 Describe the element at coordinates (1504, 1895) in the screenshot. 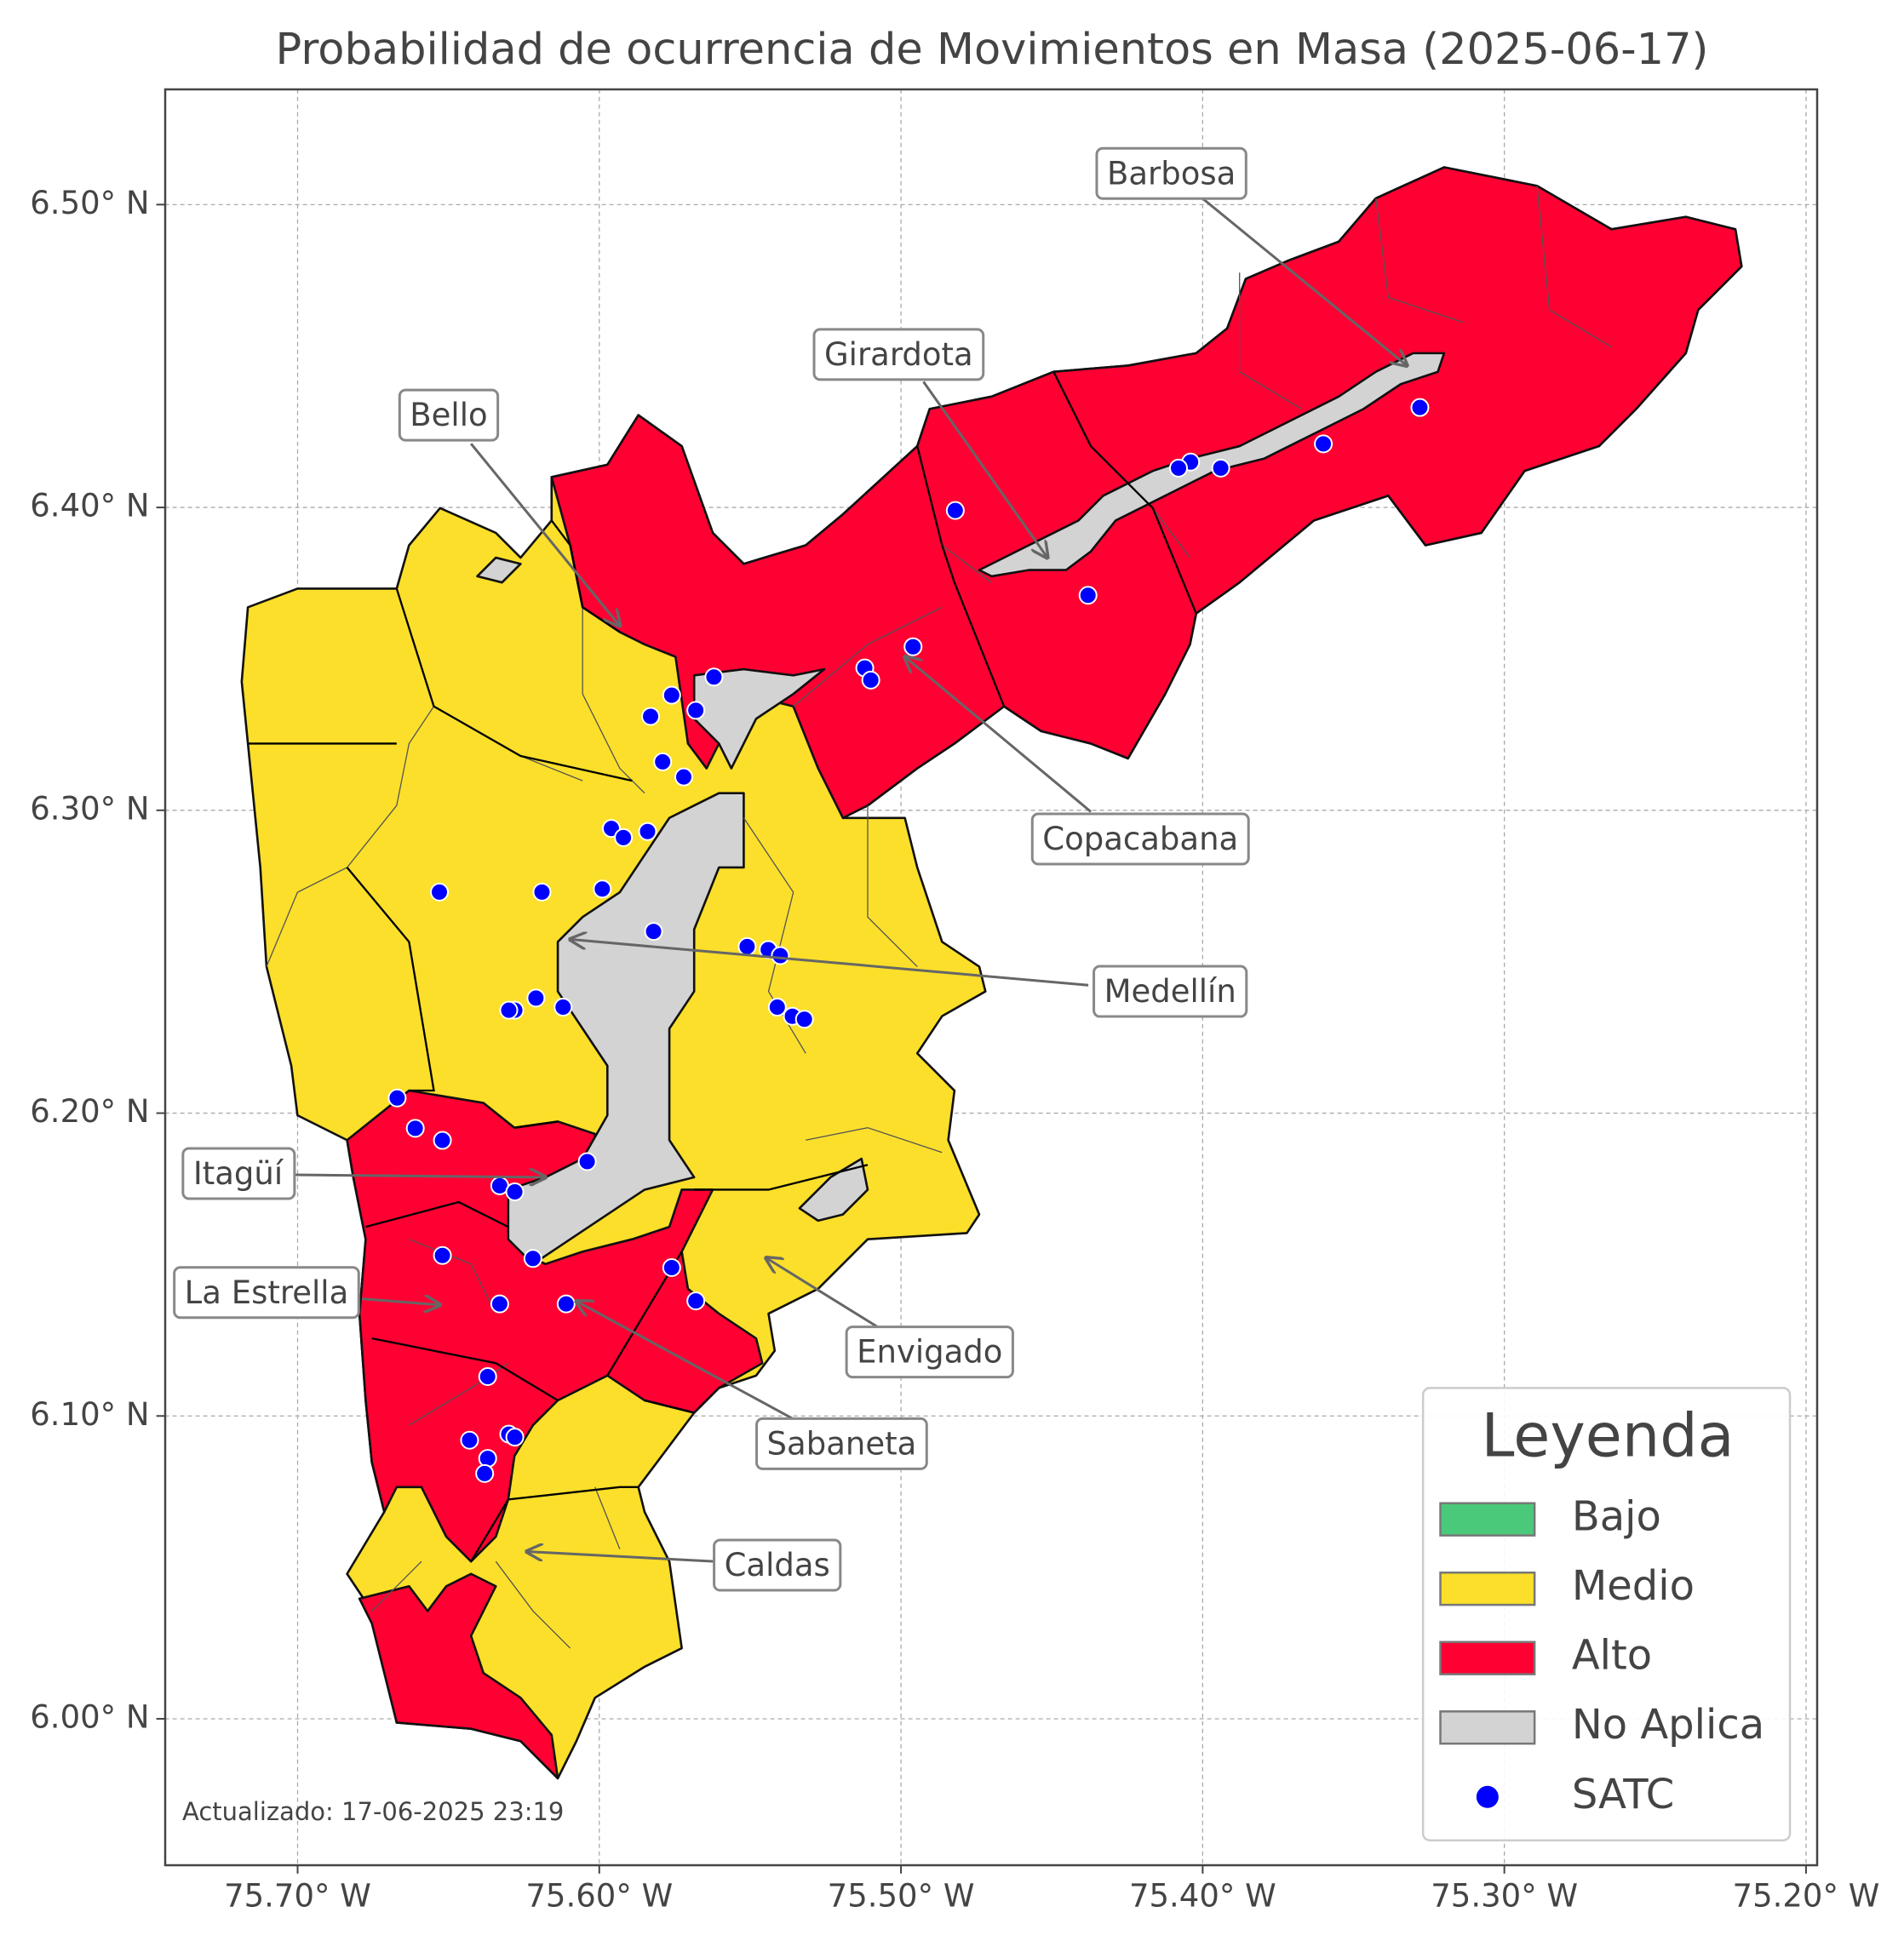

I see `x-tick-label: 75.30° W` at that location.